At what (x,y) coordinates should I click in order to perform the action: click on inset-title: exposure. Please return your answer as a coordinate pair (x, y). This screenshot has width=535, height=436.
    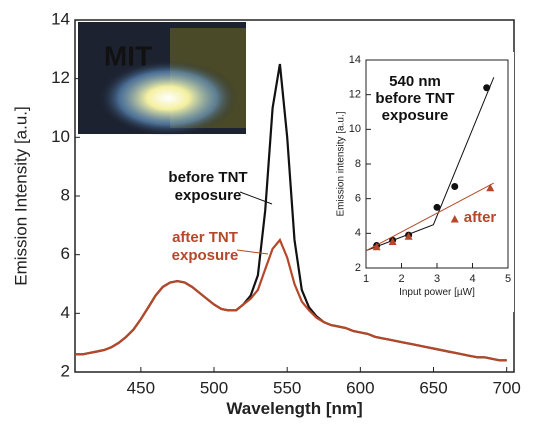
    Looking at the image, I should click on (415, 115).